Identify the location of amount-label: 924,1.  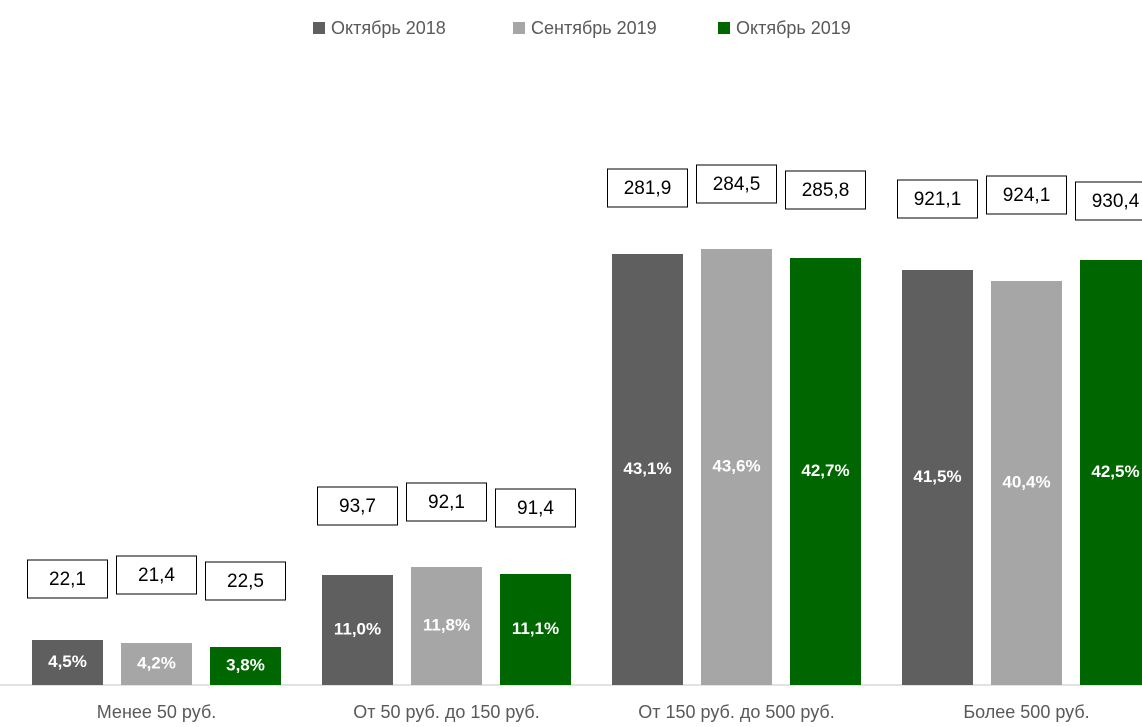
(1027, 195).